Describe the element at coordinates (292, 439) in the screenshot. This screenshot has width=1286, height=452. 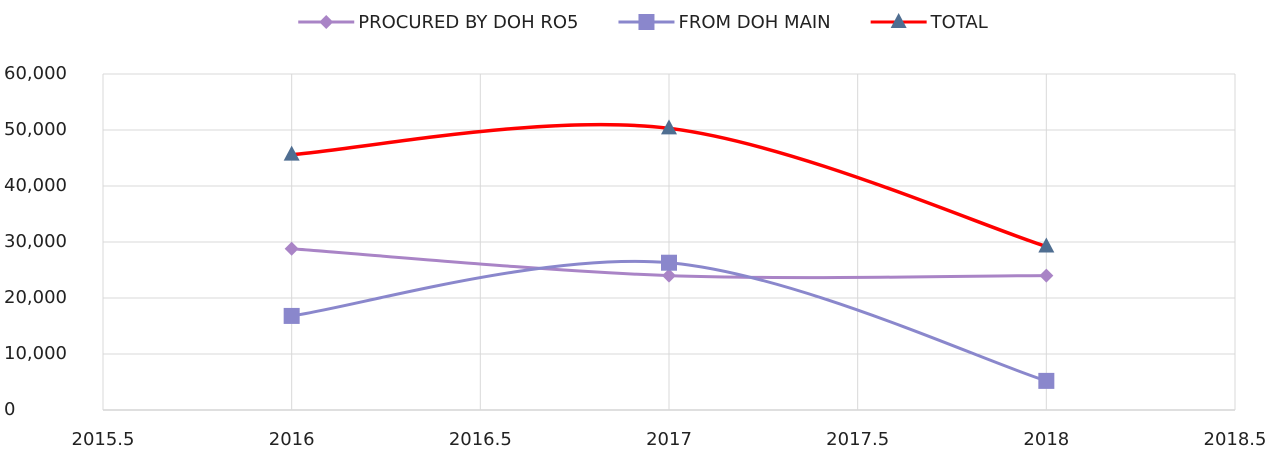
I see `x-tick-label: 2016` at that location.